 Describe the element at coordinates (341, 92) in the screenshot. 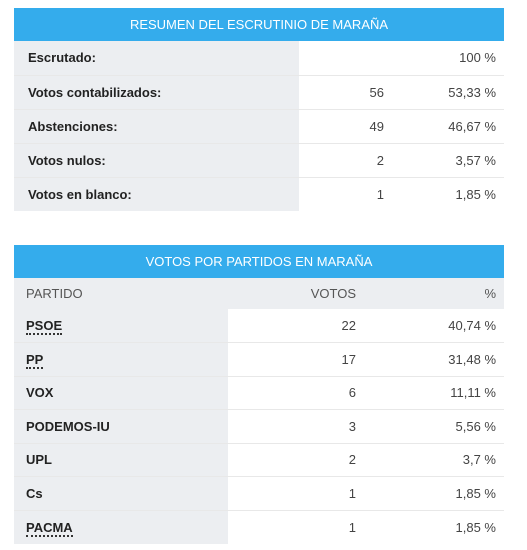

I see `summary-count: 56` at that location.